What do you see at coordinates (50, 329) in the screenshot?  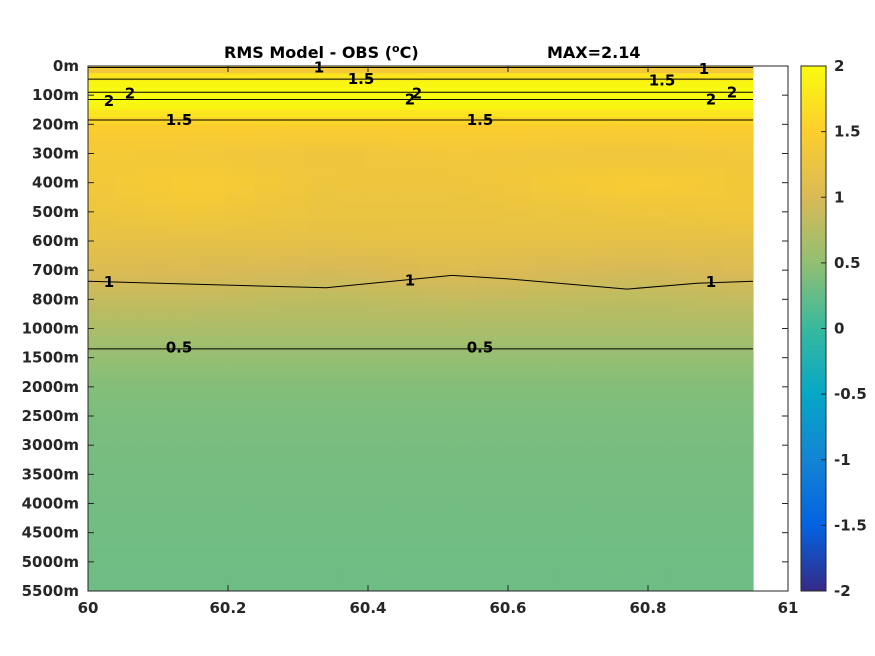 I see `y-tick-label: 1000m` at bounding box center [50, 329].